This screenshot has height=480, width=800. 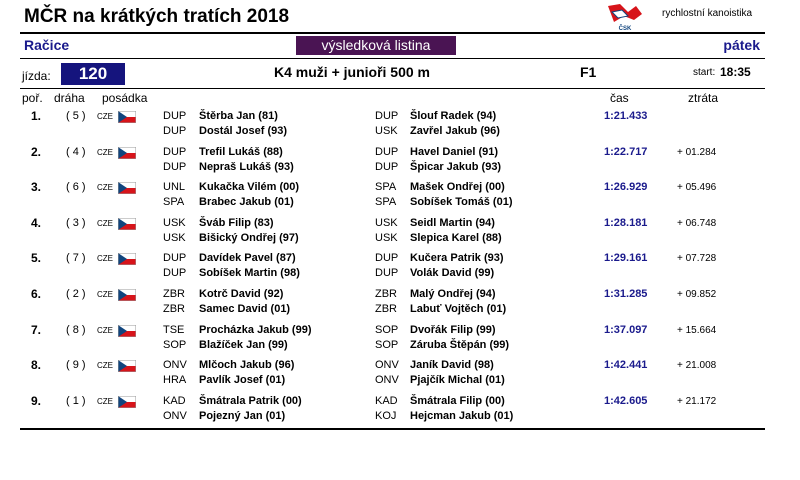 I want to click on venue-divider, so click(x=392, y=58).